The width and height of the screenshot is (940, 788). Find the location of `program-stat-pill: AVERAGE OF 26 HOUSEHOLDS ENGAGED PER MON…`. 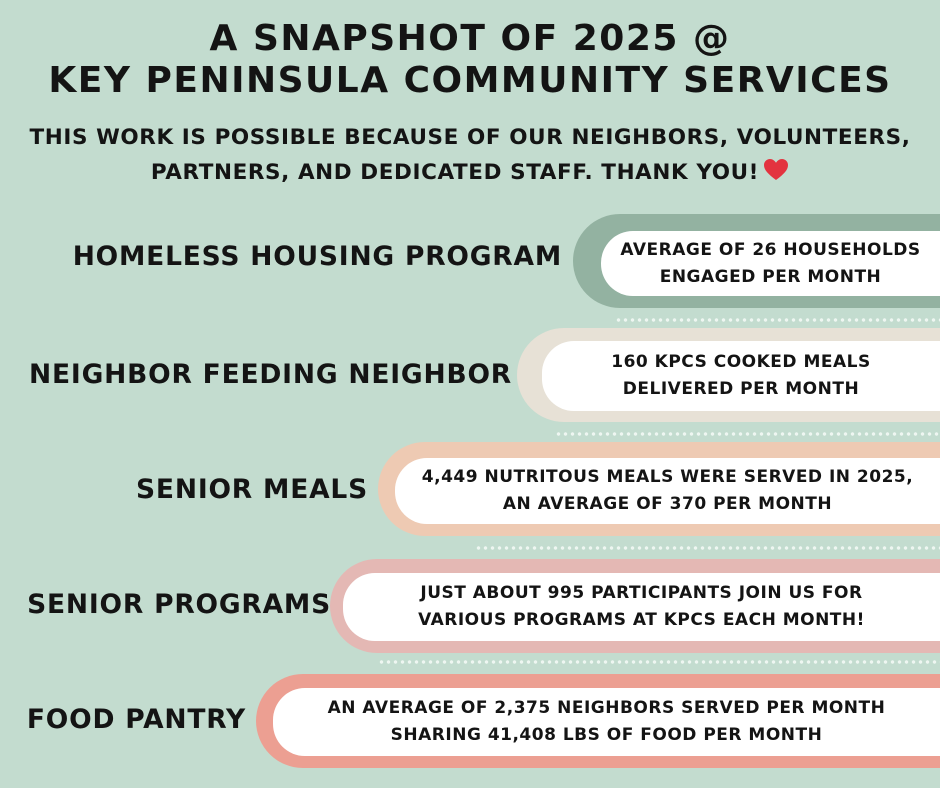

program-stat-pill: AVERAGE OF 26 HOUSEHOLDS ENGAGED PER MON… is located at coordinates (770, 263).